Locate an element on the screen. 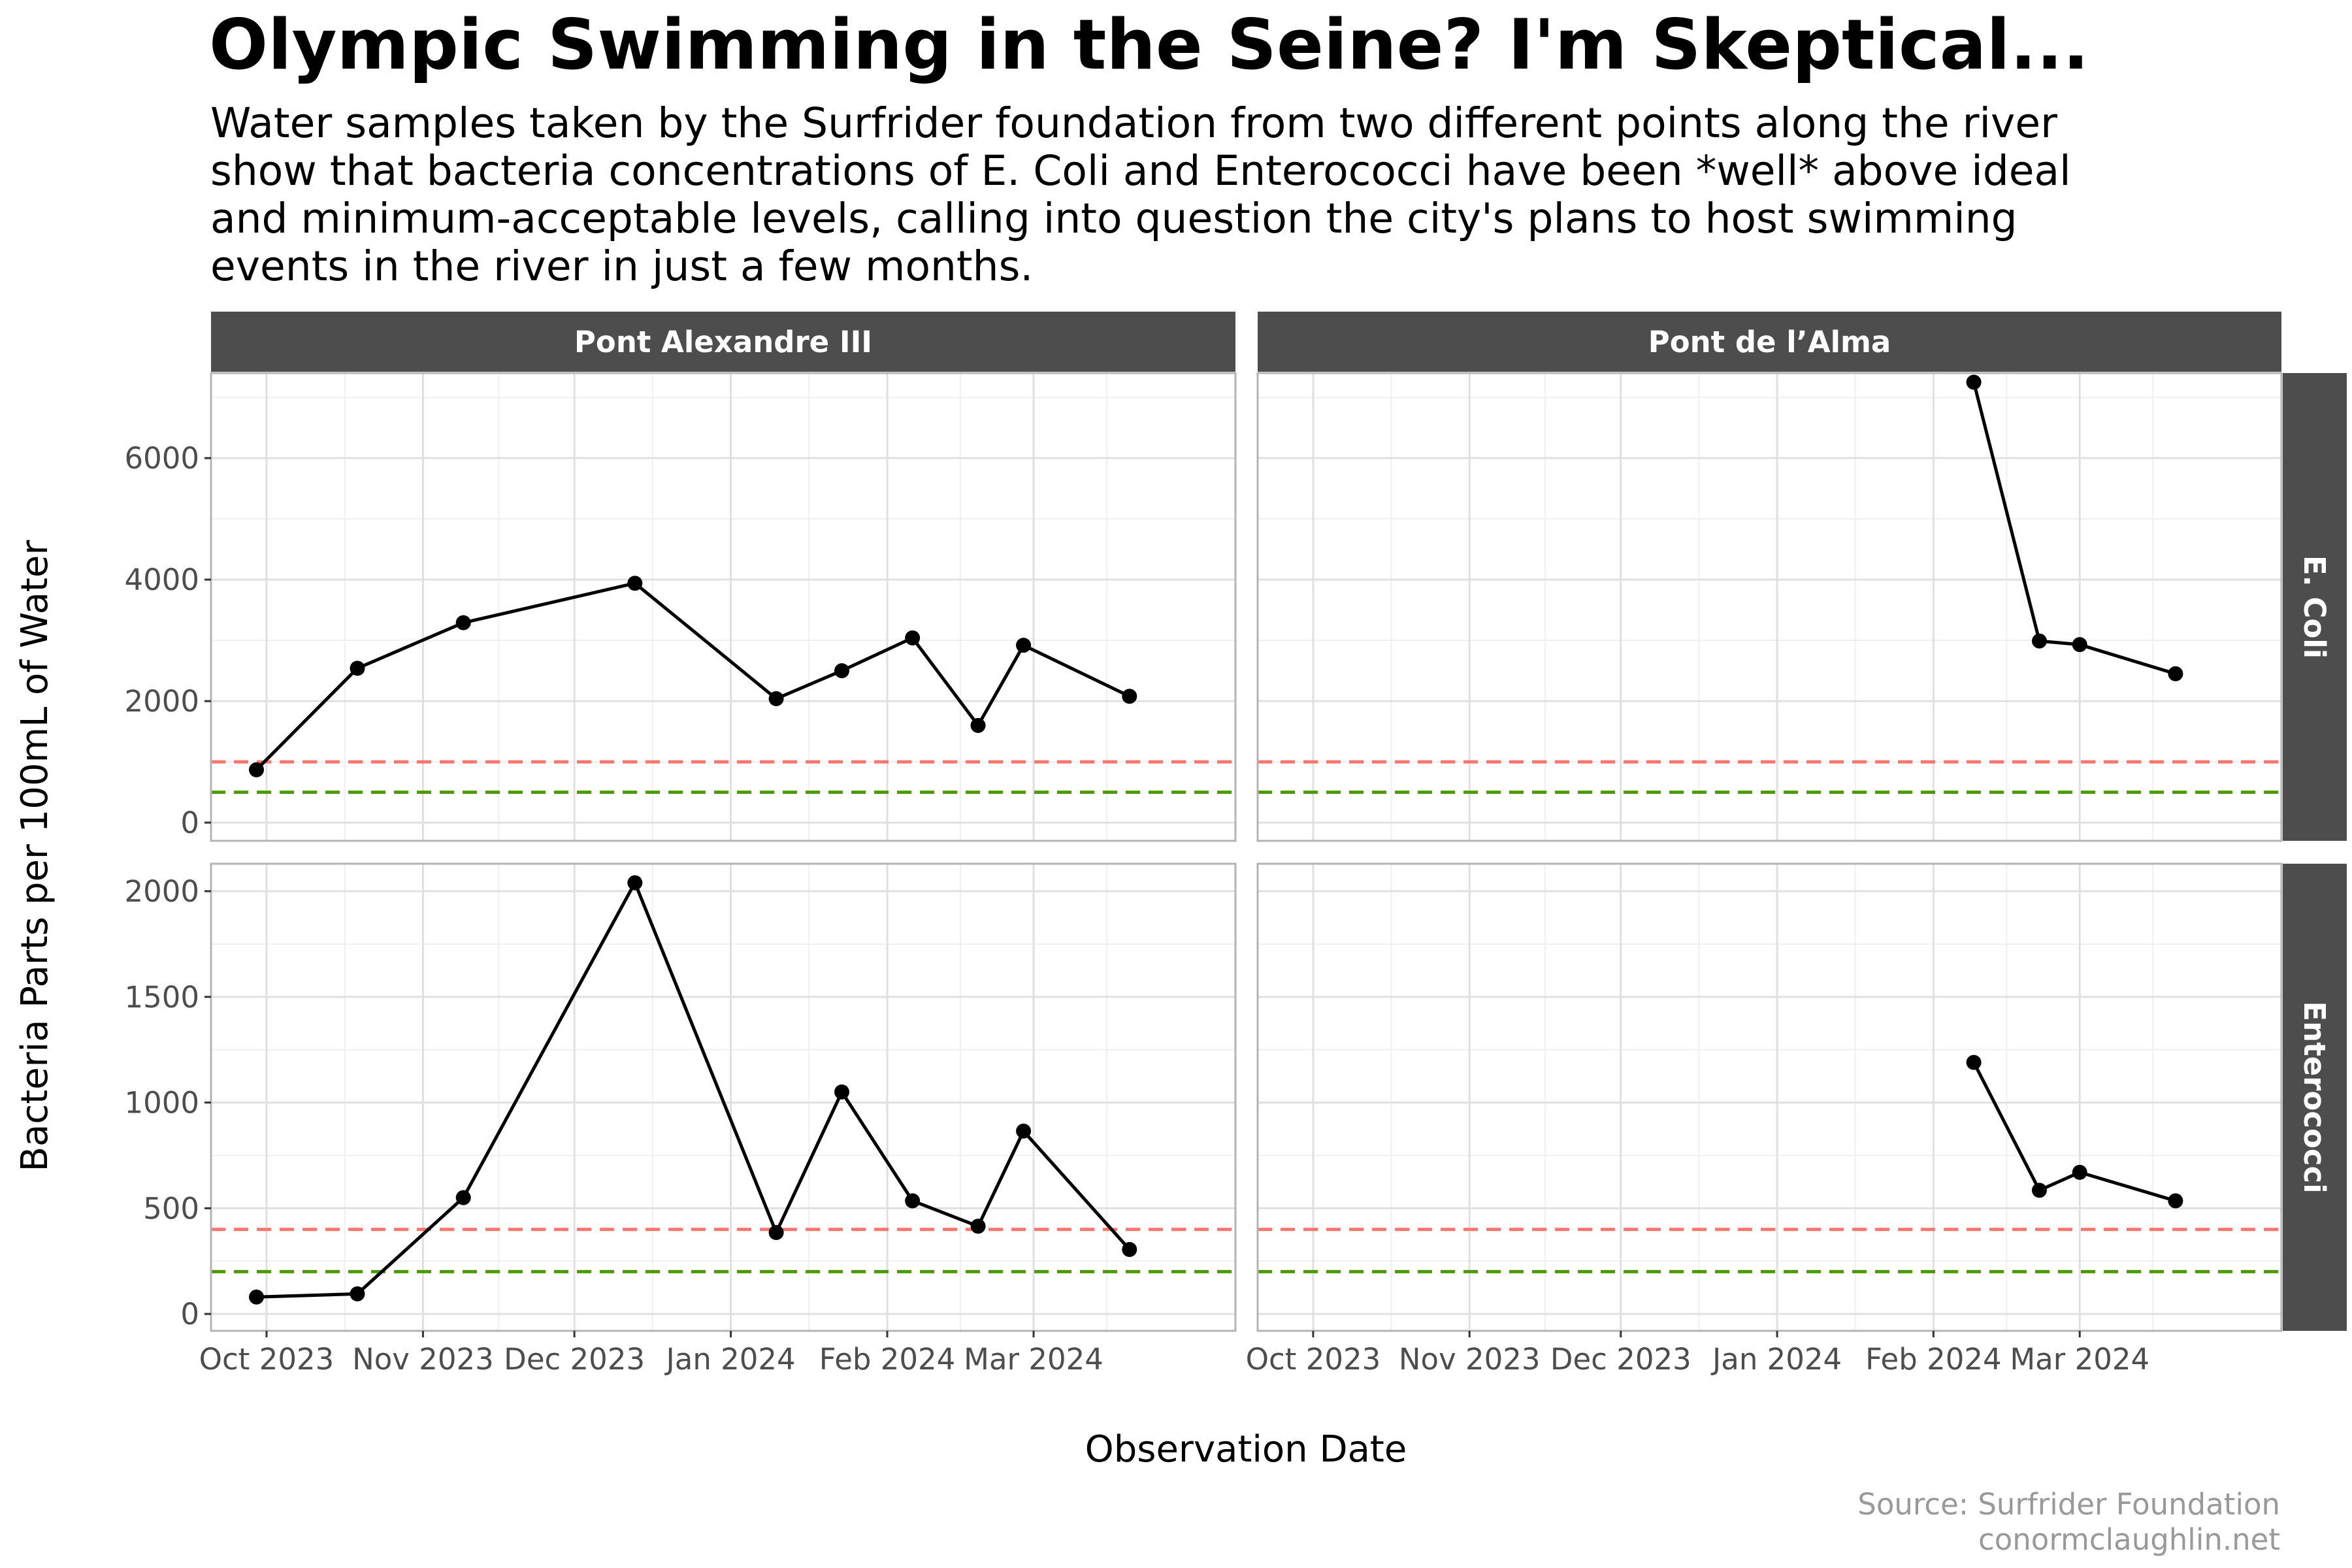 The image size is (2352, 1568). y-tick-label: 1500 is located at coordinates (161, 997).